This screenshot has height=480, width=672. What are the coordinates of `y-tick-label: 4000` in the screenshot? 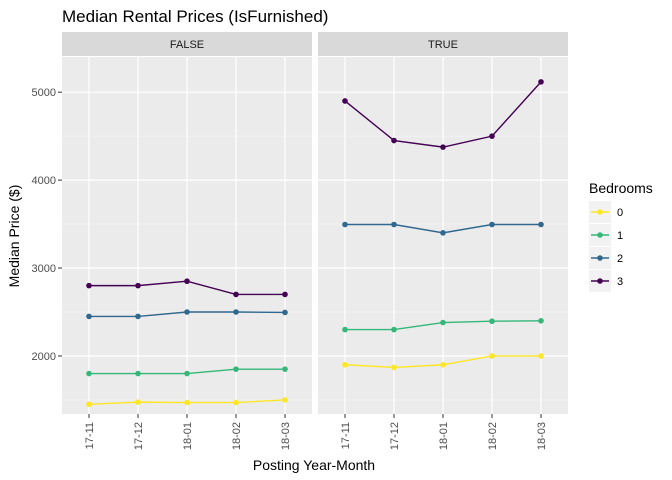 It's located at (44, 181).